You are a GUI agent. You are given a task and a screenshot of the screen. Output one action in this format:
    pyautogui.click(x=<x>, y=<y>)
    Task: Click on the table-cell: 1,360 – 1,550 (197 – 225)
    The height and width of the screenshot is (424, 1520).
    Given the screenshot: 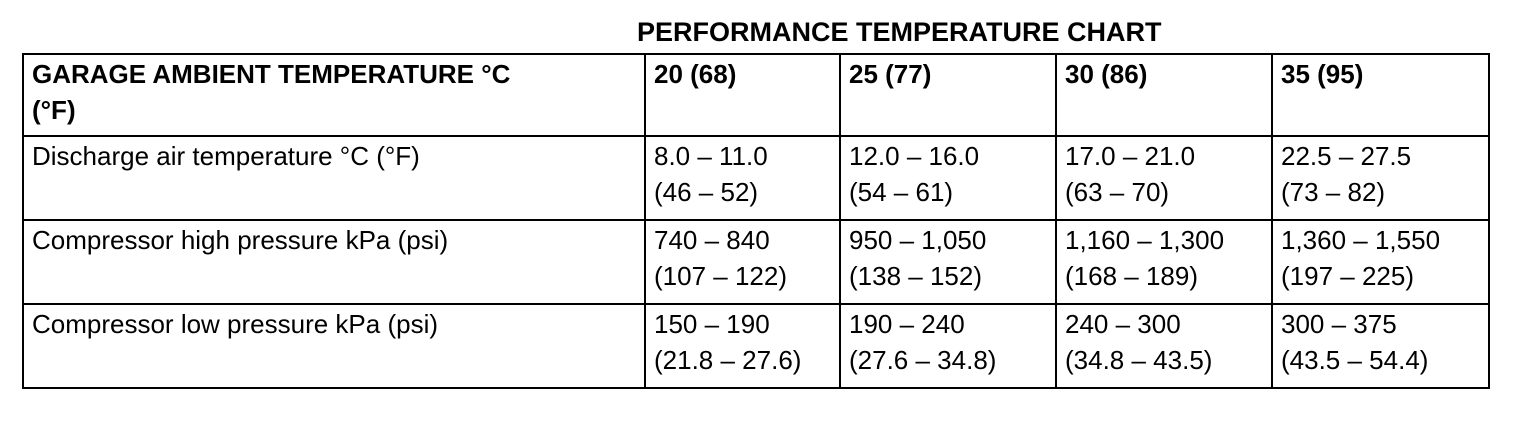 What is the action you would take?
    pyautogui.click(x=1380, y=262)
    